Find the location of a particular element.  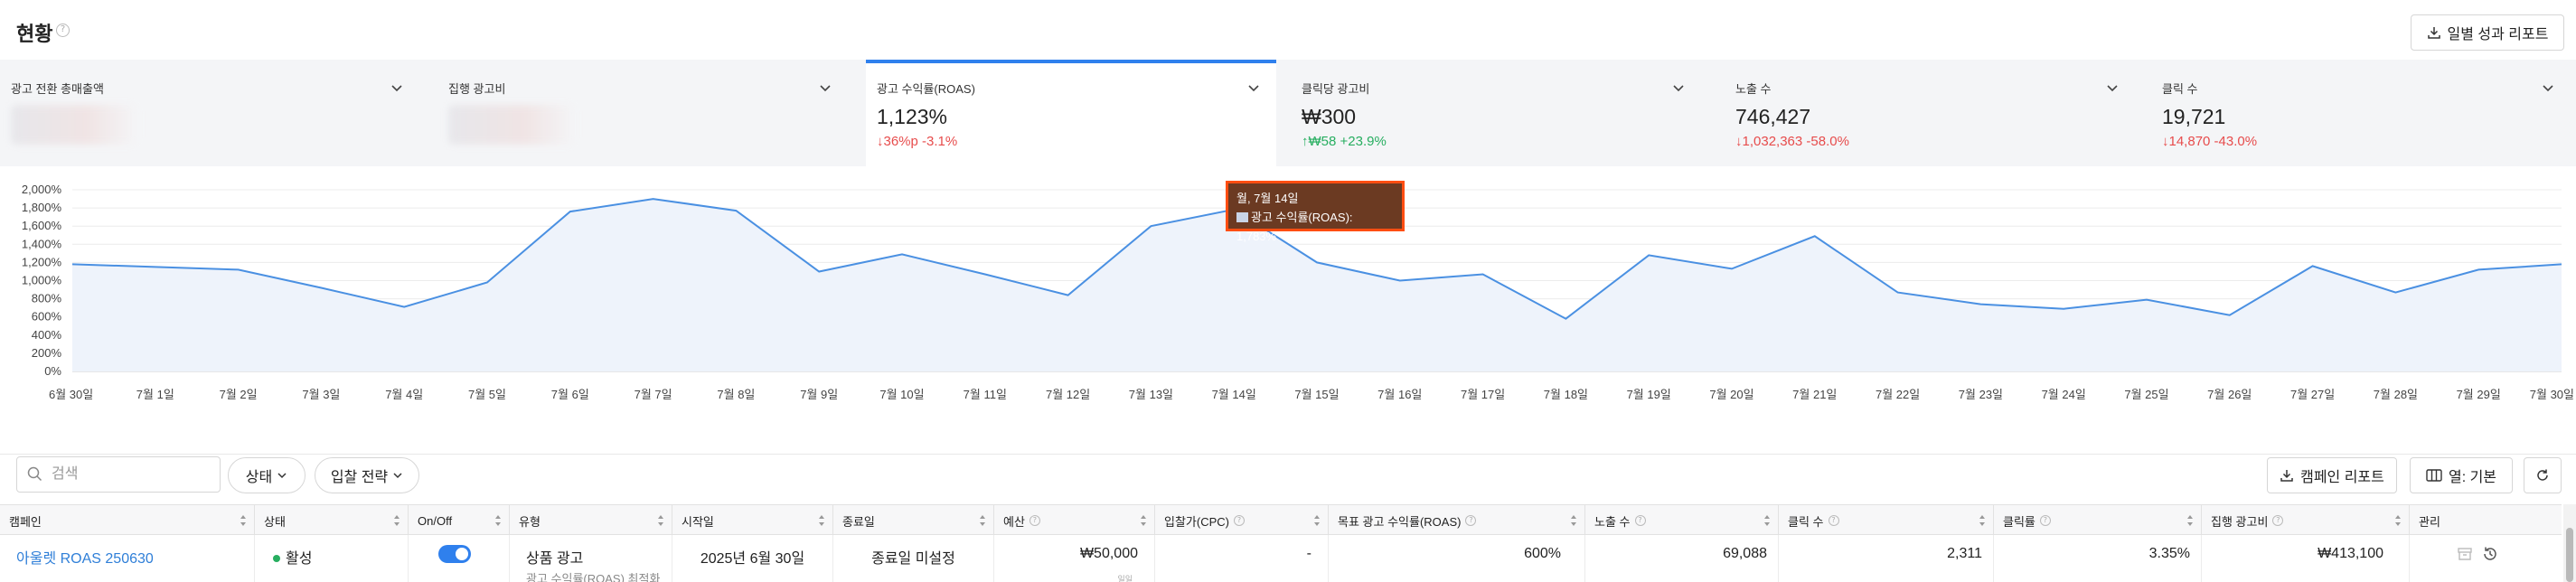

type-text: 상품 광고 is located at coordinates (555, 559).